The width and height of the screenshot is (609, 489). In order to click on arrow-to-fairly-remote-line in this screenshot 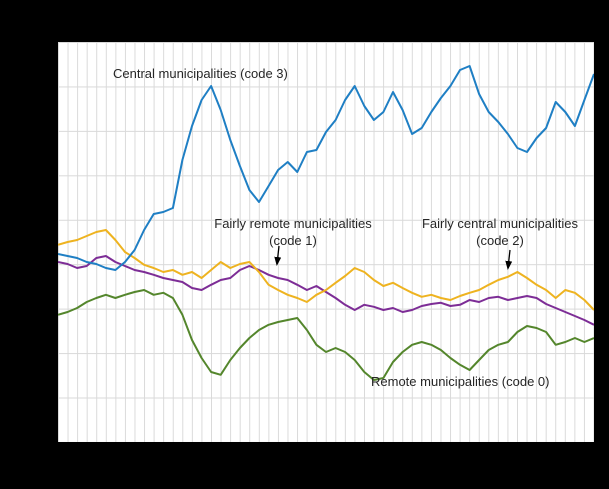, I will do `click(278, 255)`.